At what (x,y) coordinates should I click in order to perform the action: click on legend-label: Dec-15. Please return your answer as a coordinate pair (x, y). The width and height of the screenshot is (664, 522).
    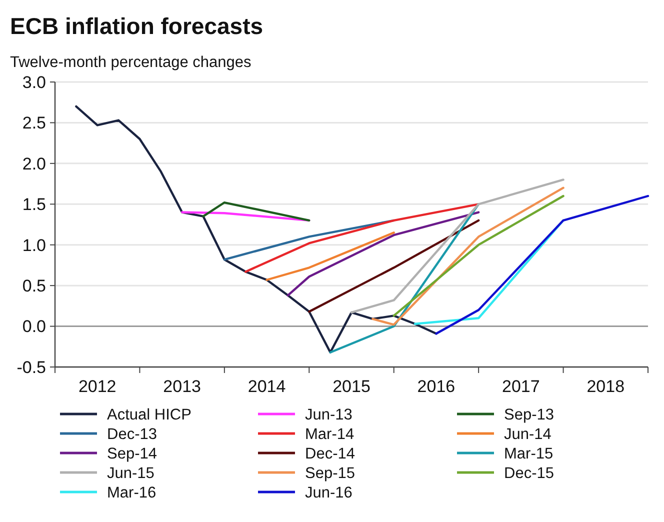
    Looking at the image, I should click on (529, 473).